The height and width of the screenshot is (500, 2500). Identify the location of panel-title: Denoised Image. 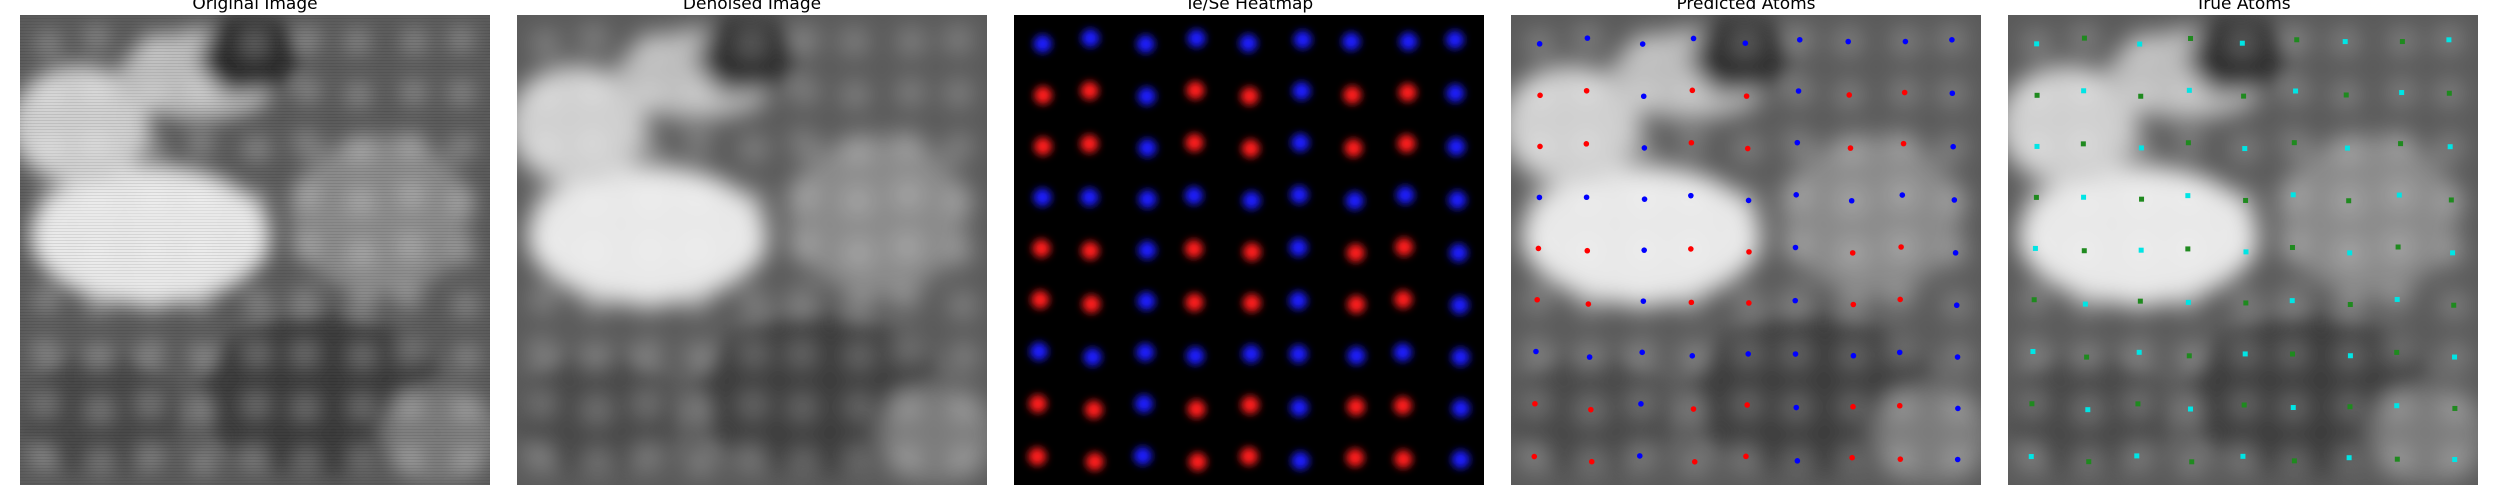
(752, 7).